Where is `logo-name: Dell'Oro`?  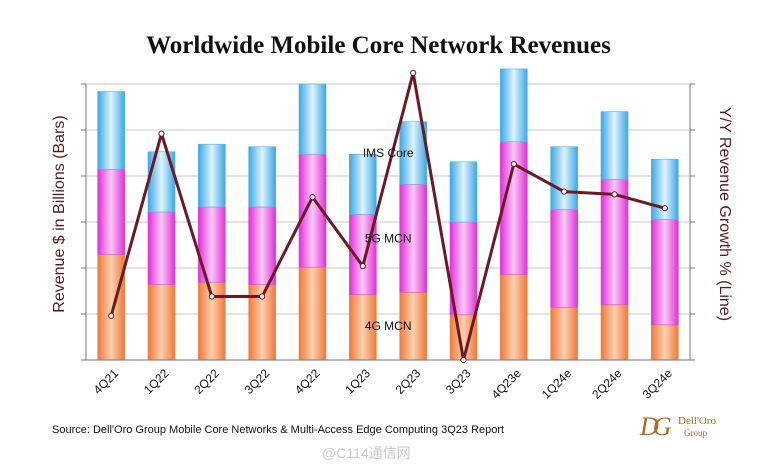 logo-name: Dell'Oro is located at coordinates (697, 421).